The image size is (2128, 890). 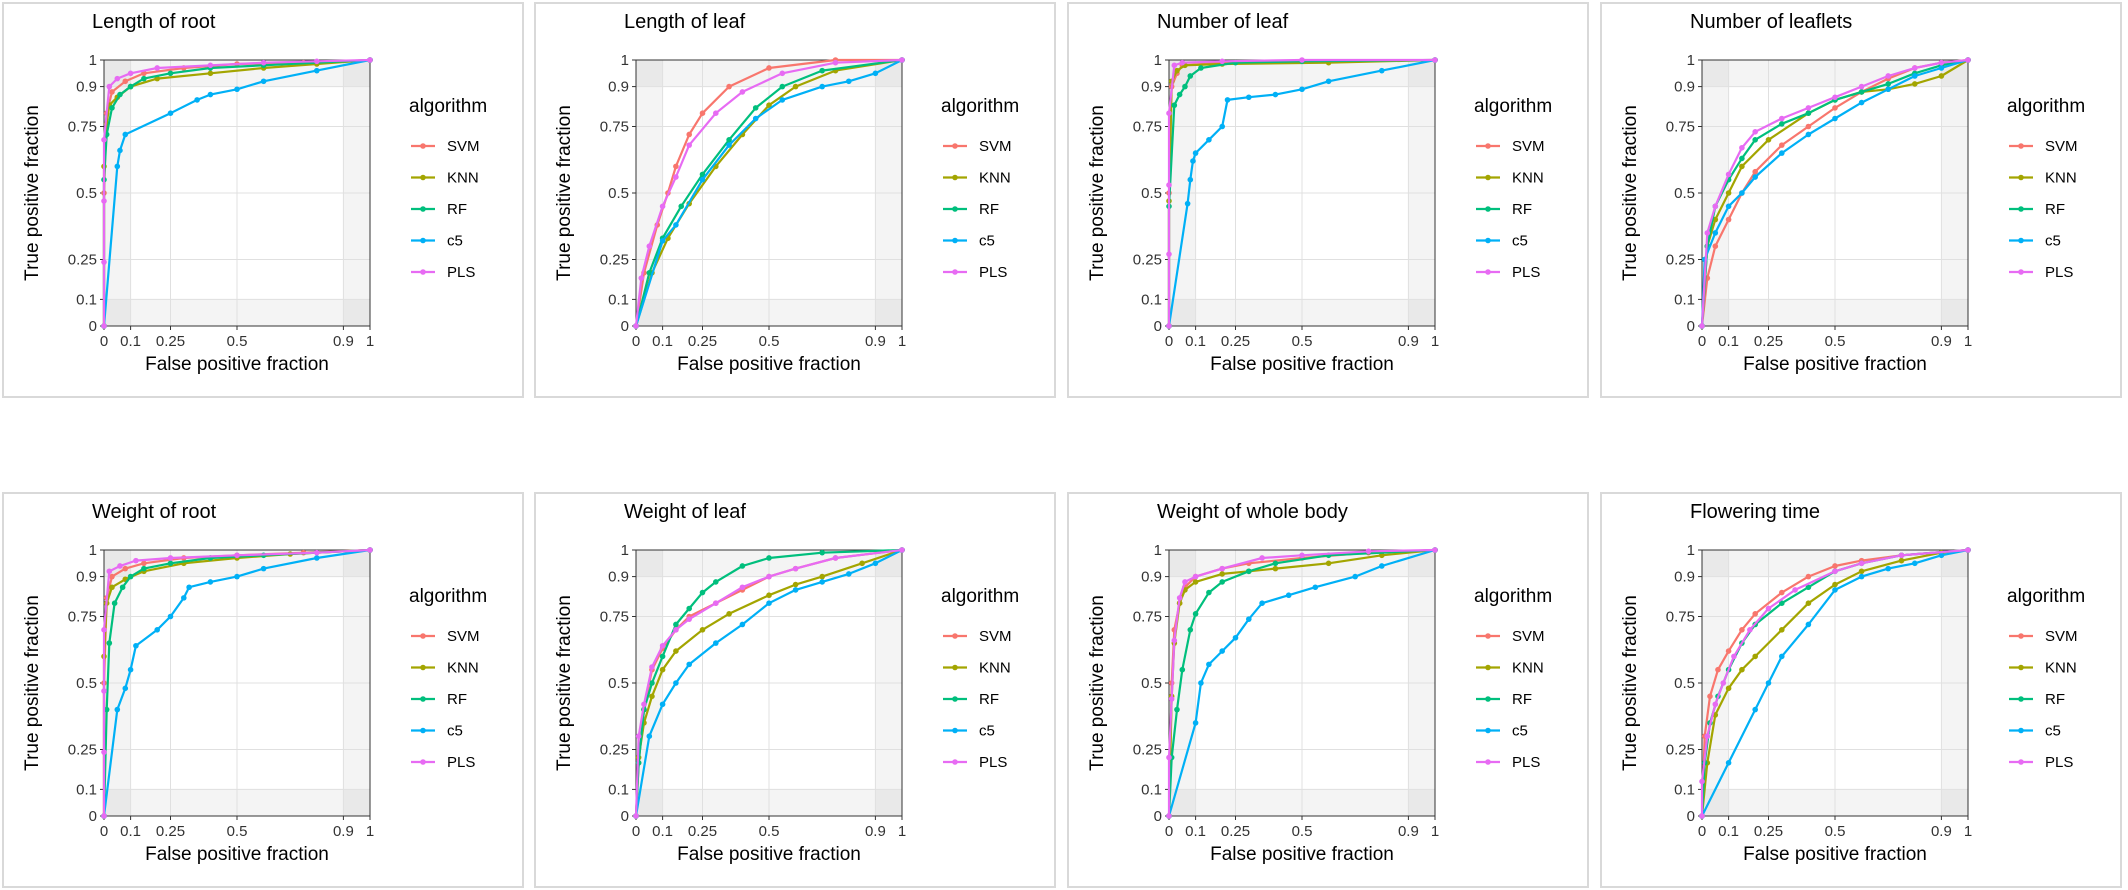 What do you see at coordinates (1147, 750) in the screenshot?
I see `y-tick-label: 0.25` at bounding box center [1147, 750].